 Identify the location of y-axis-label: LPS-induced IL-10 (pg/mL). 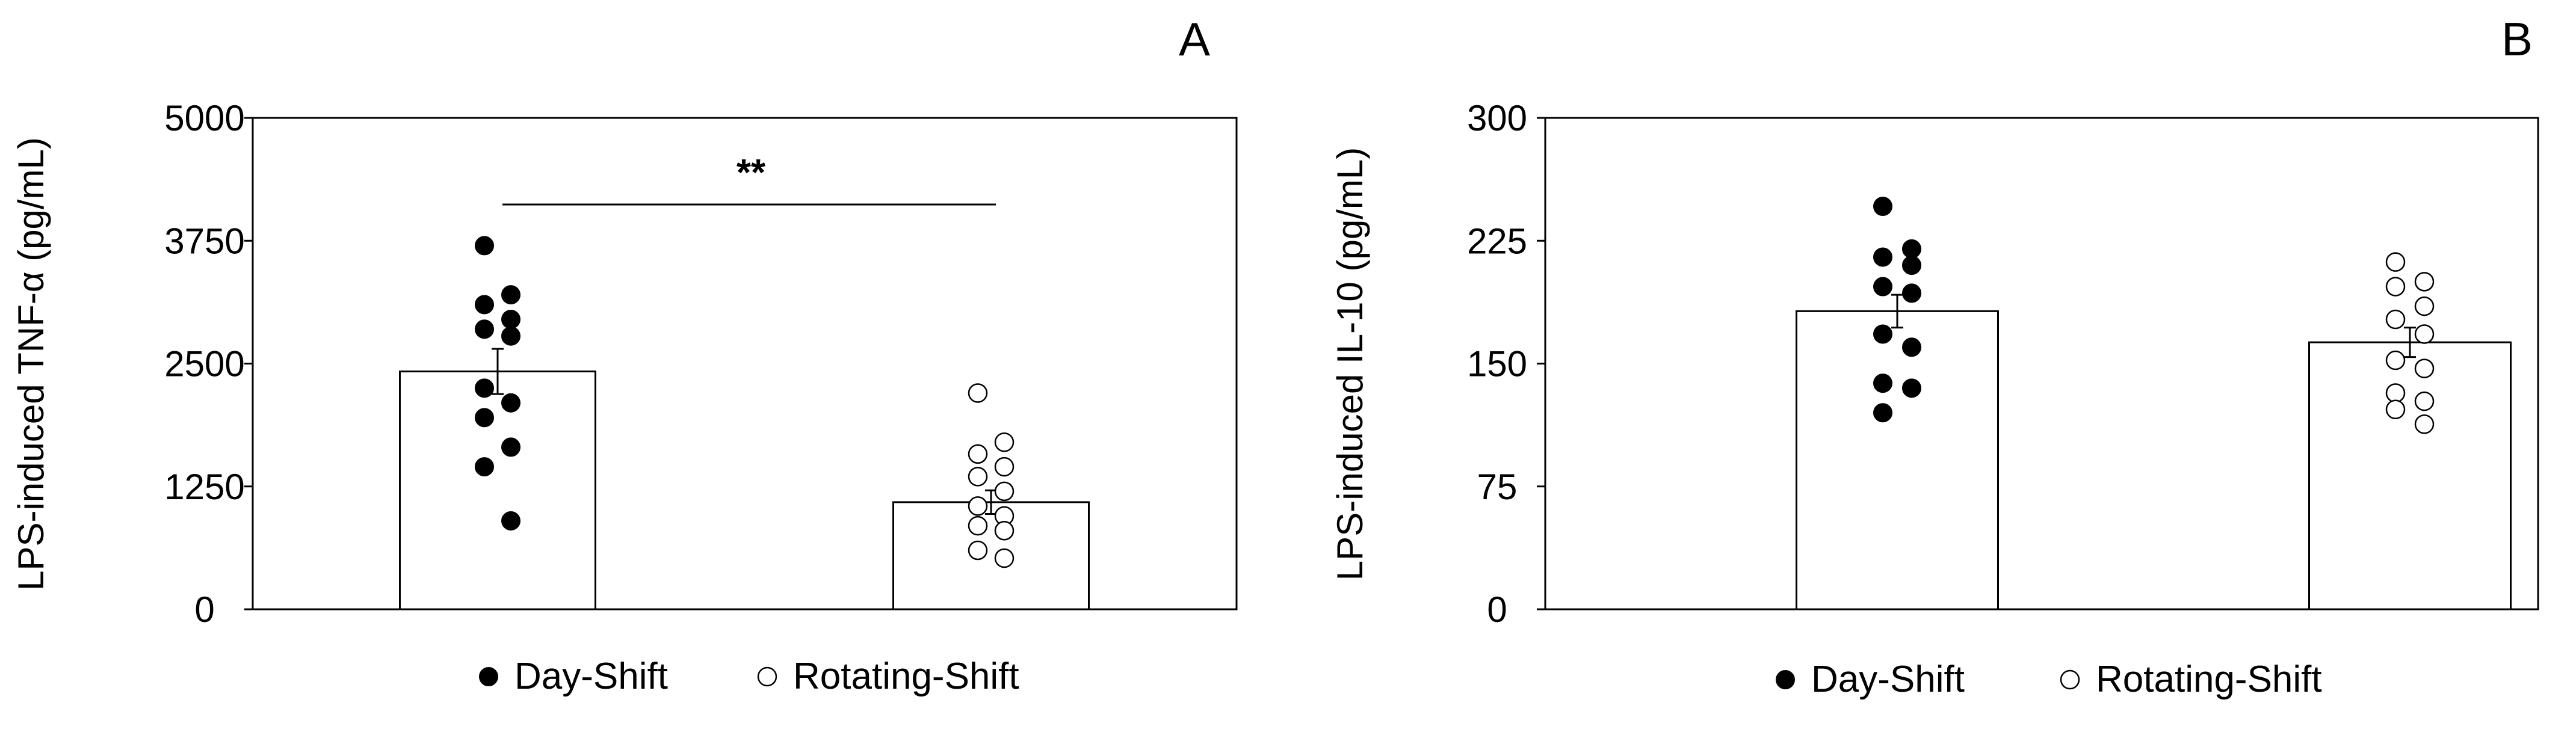
(1350, 363).